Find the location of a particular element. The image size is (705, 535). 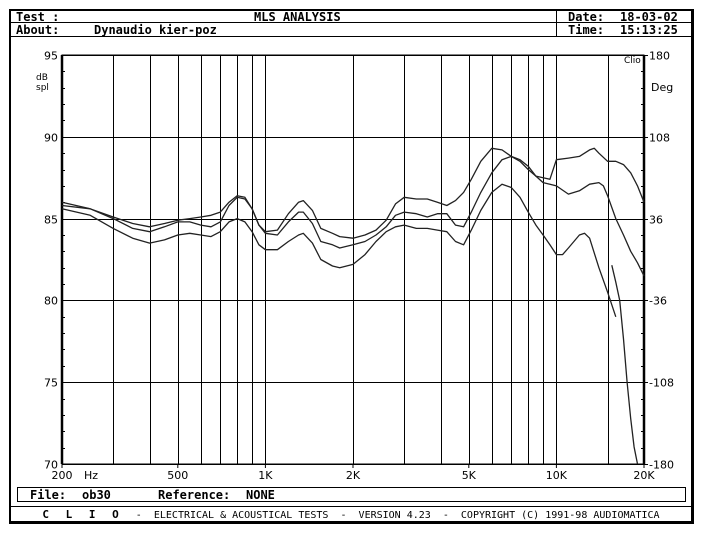

file-value: ob30 is located at coordinates (96, 495).